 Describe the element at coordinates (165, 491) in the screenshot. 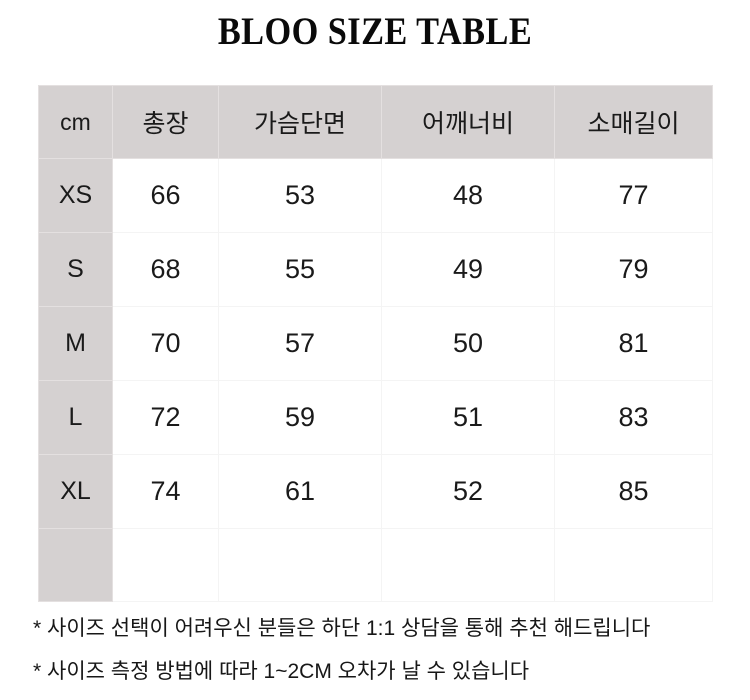

I see `cell-total-length: 74` at that location.